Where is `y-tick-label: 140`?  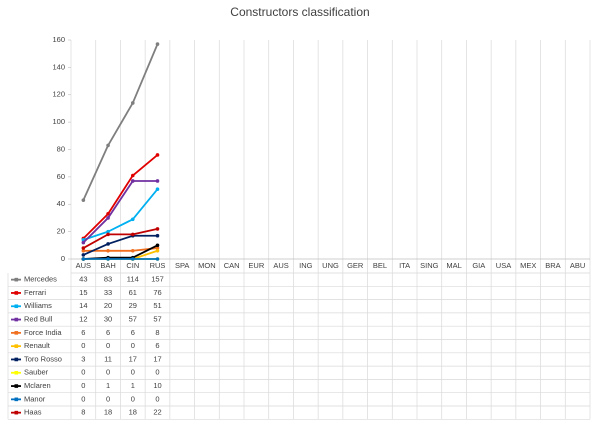 y-tick-label: 140 is located at coordinates (58, 66).